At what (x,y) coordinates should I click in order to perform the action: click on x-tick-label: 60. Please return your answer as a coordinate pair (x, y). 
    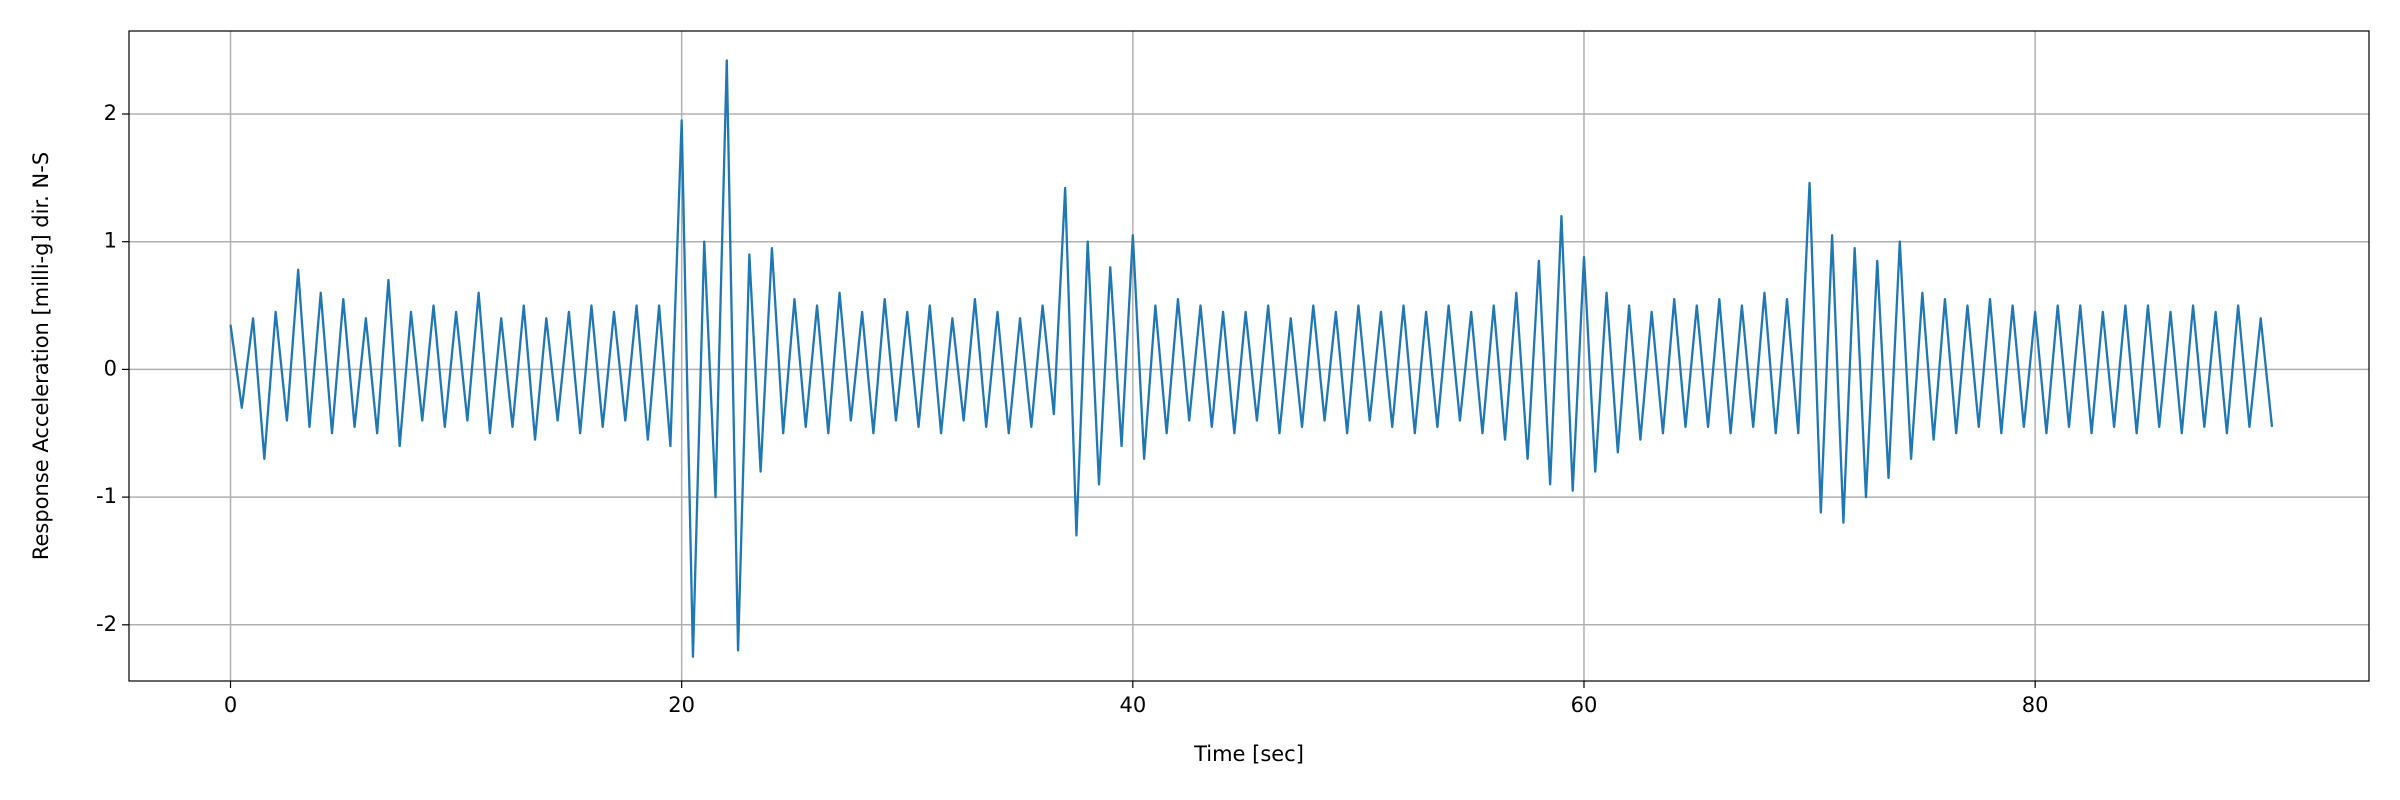
    Looking at the image, I should click on (1584, 705).